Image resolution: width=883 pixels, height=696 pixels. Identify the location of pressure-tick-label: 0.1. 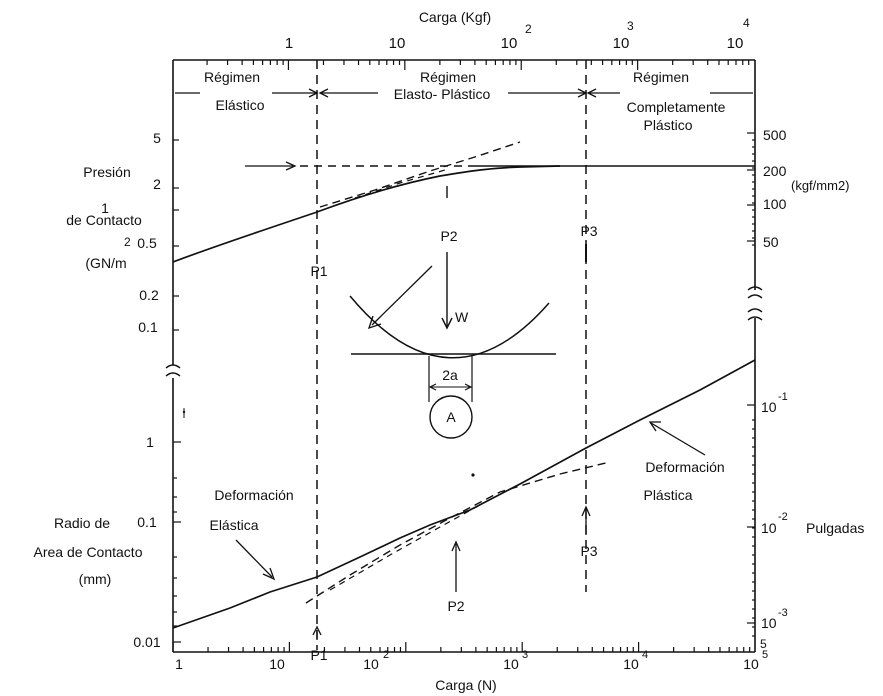
(148, 327).